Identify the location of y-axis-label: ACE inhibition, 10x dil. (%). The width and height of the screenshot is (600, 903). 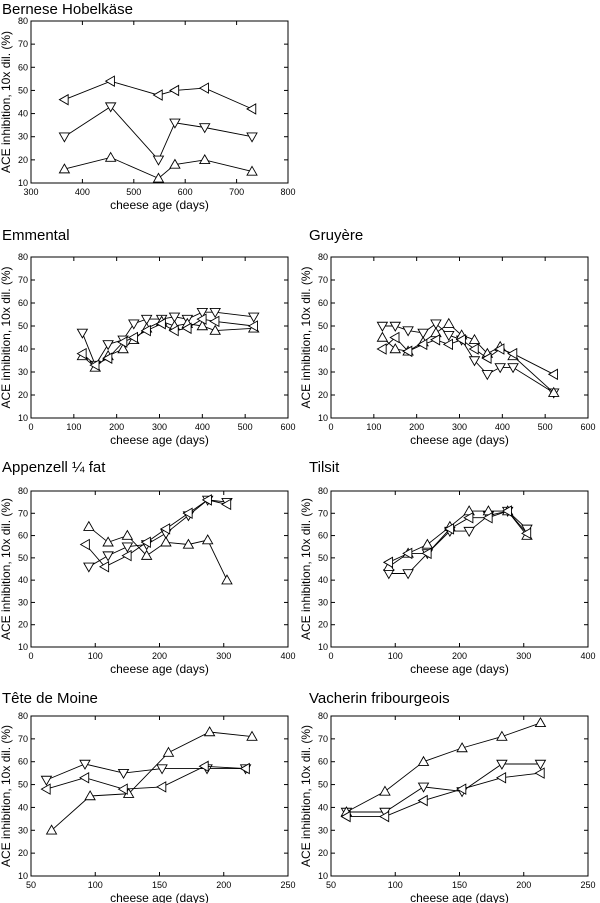
(6, 337).